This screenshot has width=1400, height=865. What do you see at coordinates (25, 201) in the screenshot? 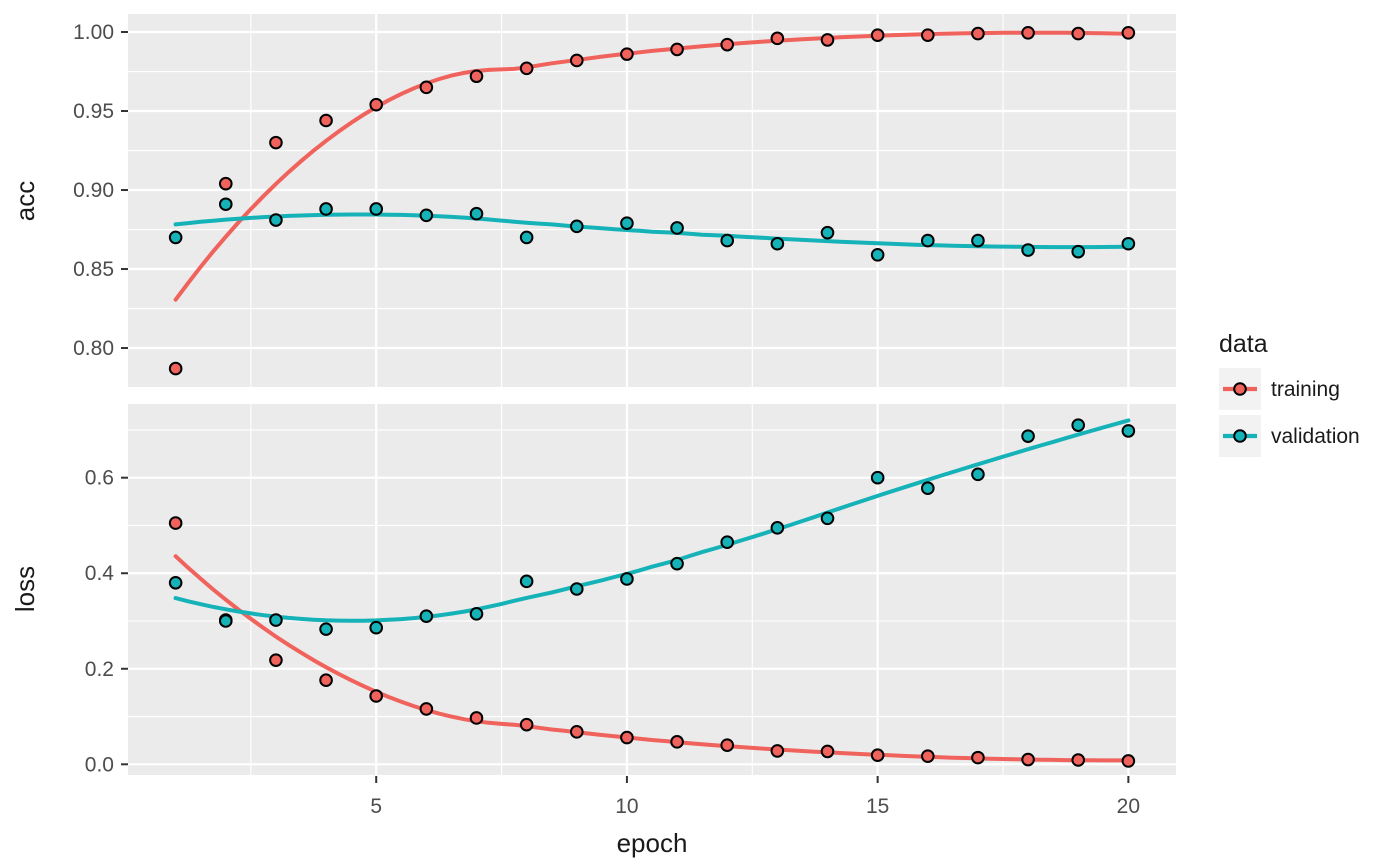
I see `y-axis-title-acc: acc` at bounding box center [25, 201].